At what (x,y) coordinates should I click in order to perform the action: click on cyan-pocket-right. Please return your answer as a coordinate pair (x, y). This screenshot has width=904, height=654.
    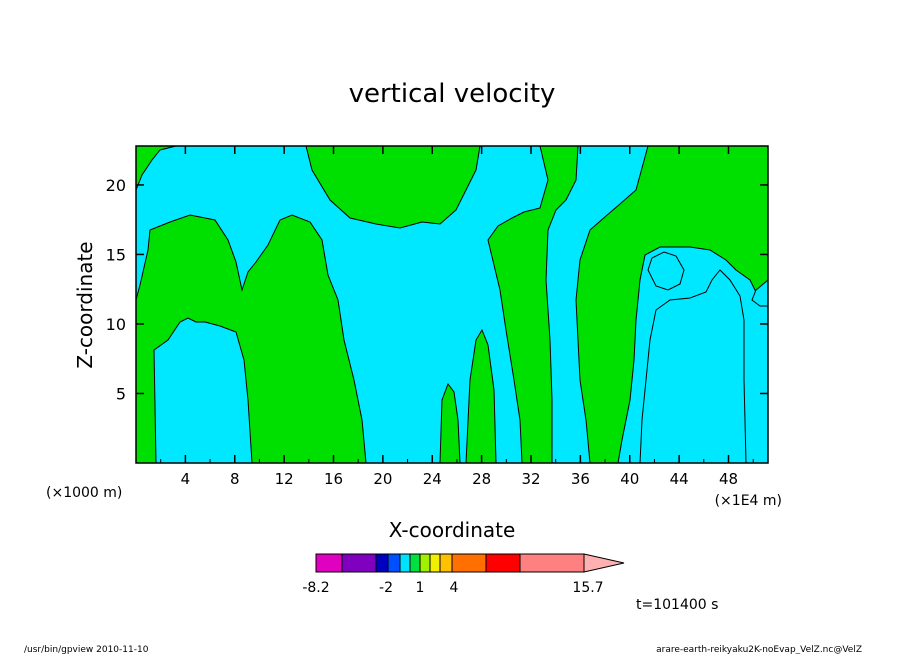
    Looking at the image, I should click on (666, 271).